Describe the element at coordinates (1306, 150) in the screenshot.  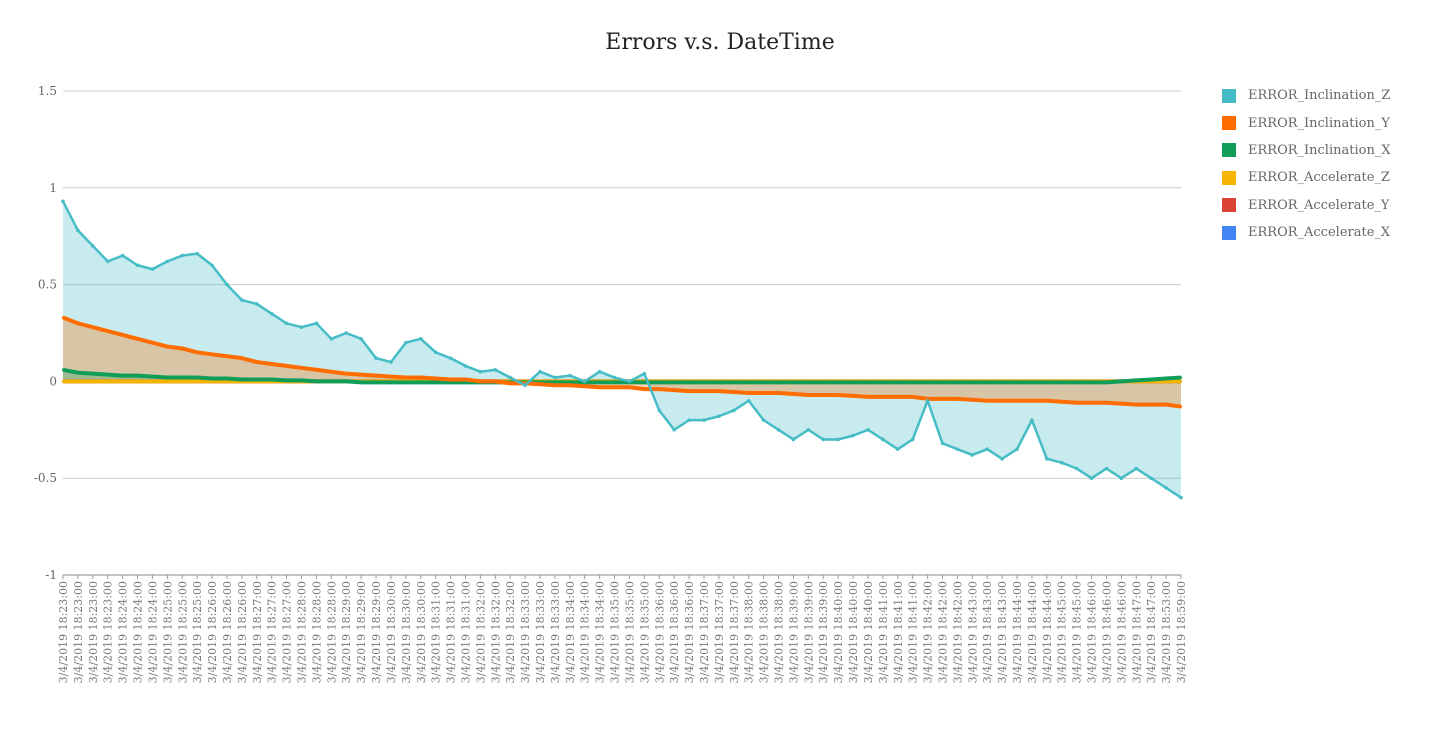
I see `legend-item: ERROR_Inclination_X` at that location.